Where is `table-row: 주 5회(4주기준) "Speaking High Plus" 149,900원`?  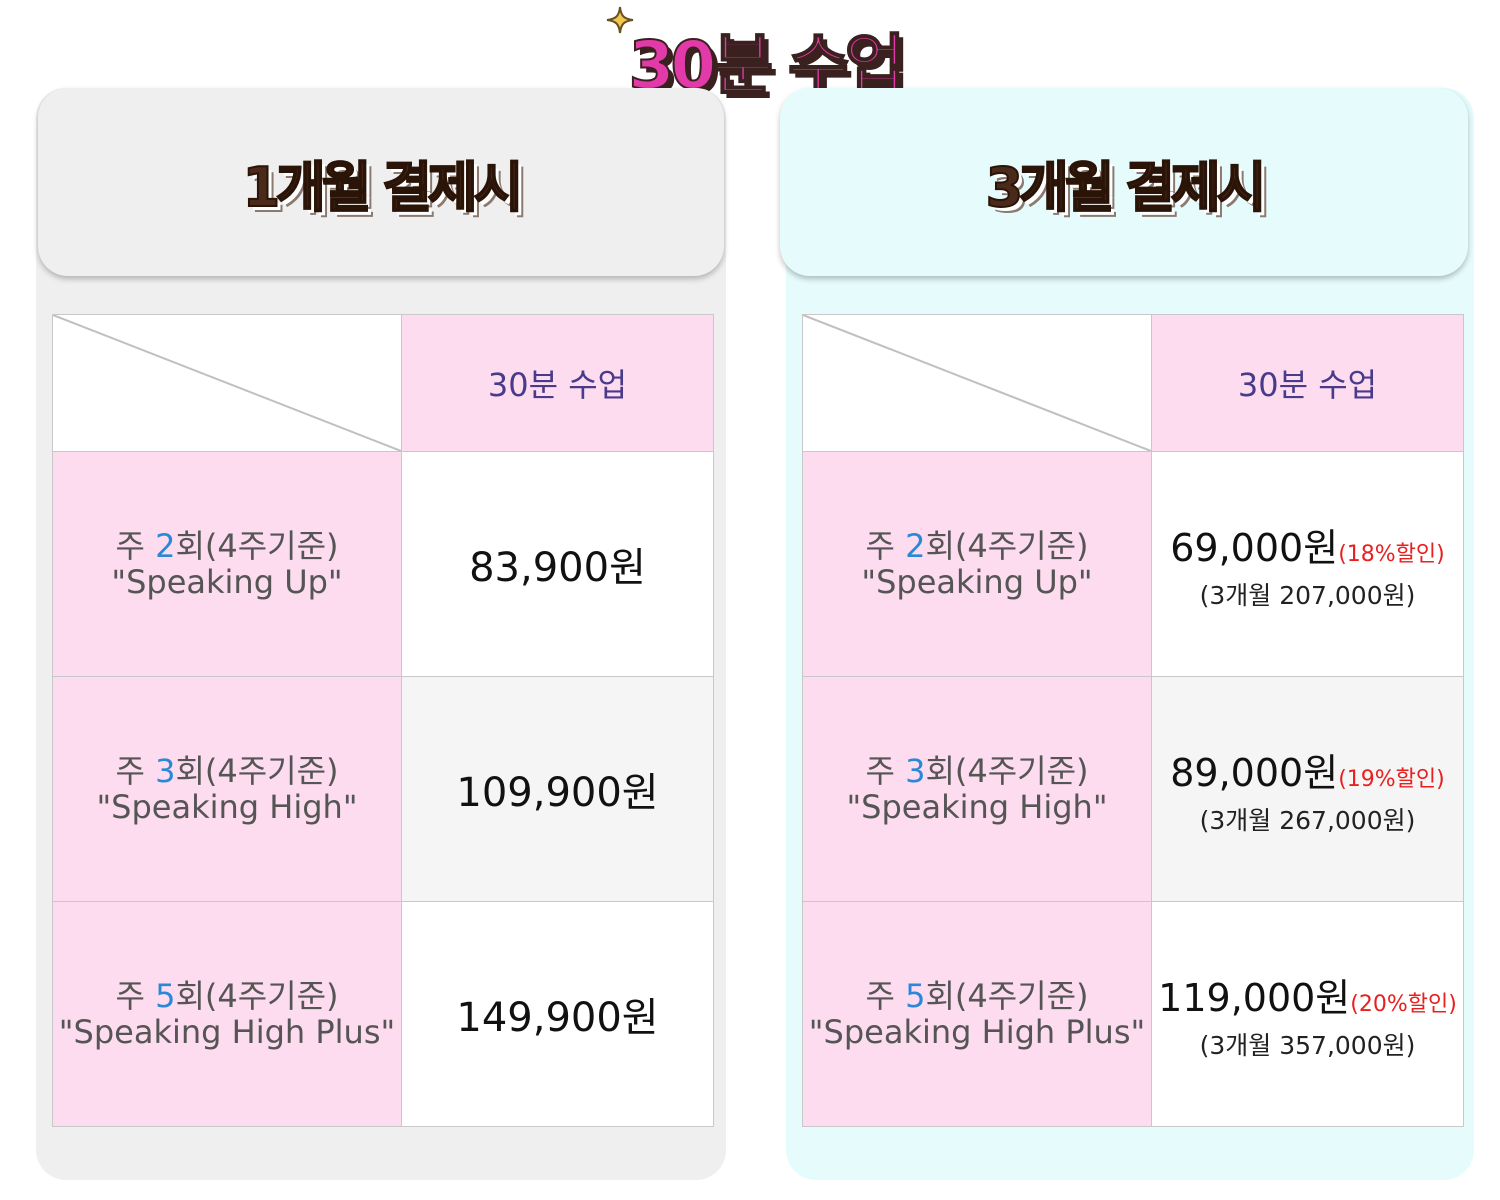 table-row: 주 5회(4주기준) "Speaking High Plus" 149,900원 is located at coordinates (383, 1014).